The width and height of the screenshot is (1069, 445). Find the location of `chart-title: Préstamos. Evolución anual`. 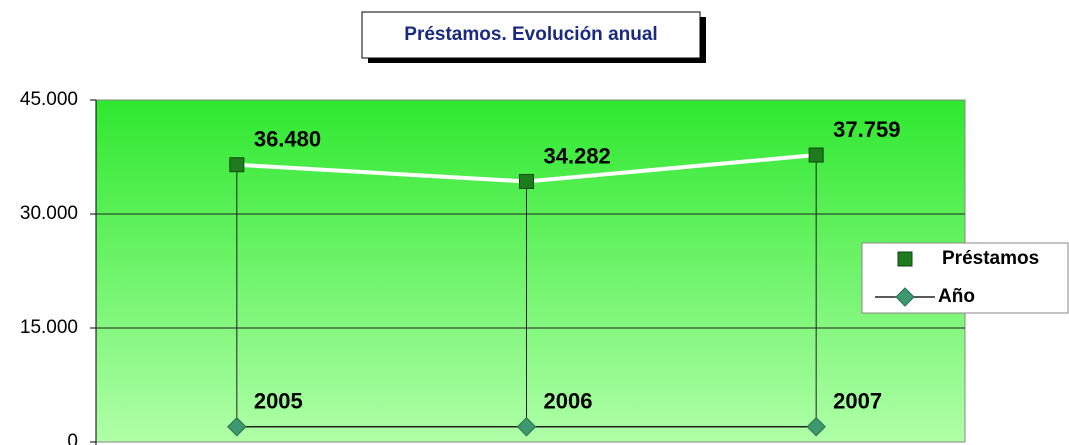

chart-title: Préstamos. Evolución anual is located at coordinates (530, 34).